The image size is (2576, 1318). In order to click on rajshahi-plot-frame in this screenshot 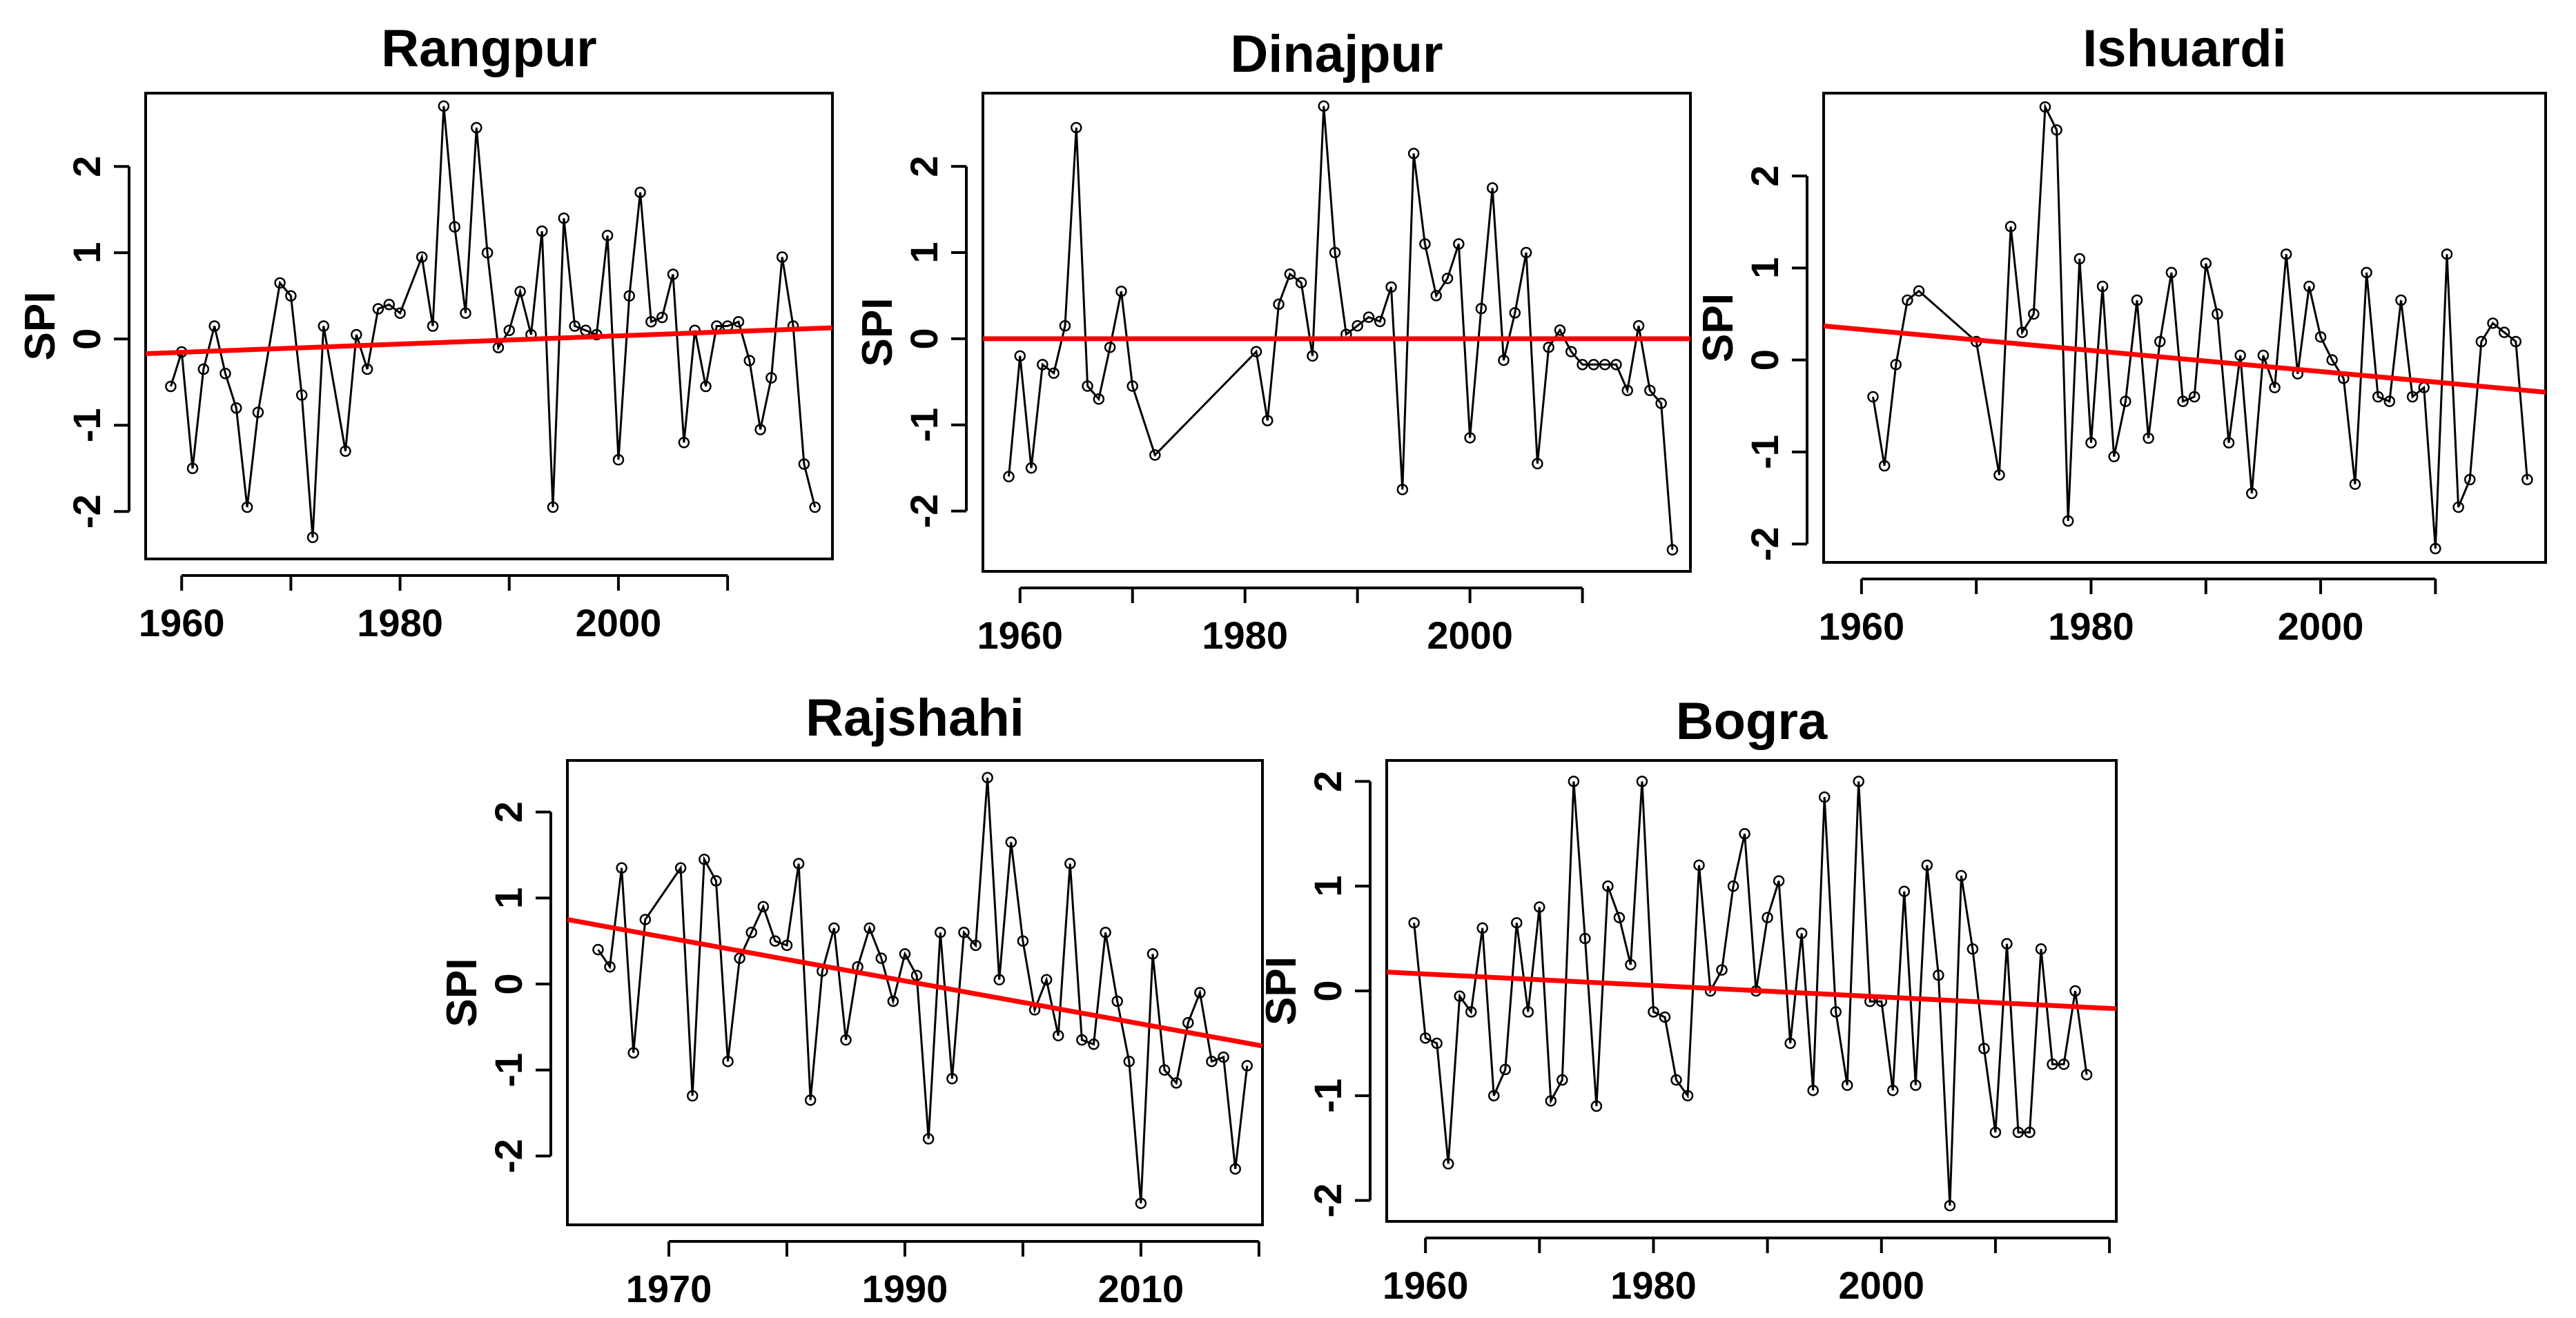, I will do `click(915, 992)`.